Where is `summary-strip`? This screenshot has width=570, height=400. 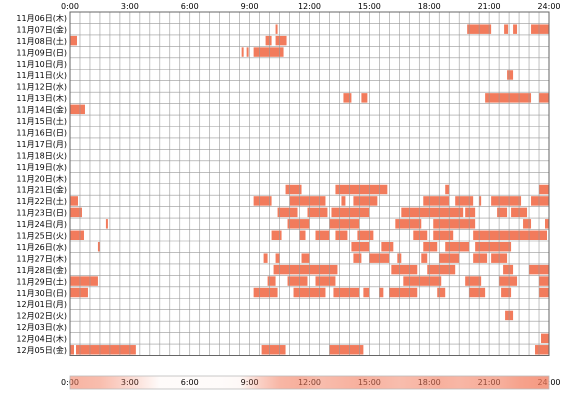 summary-strip is located at coordinates (309, 382).